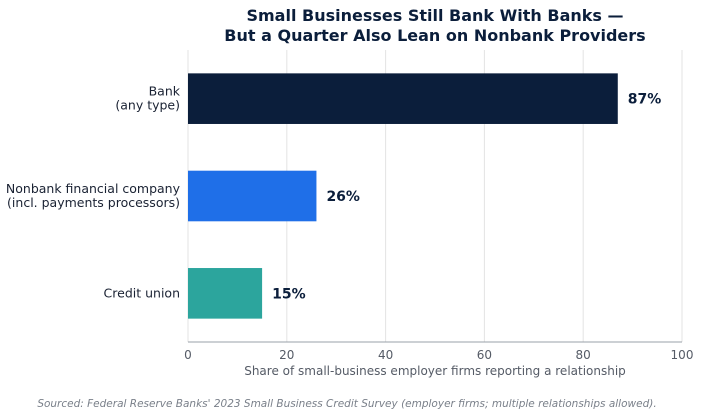 The image size is (701, 417). What do you see at coordinates (343, 197) in the screenshot?
I see `data-label-1: 26%` at bounding box center [343, 197].